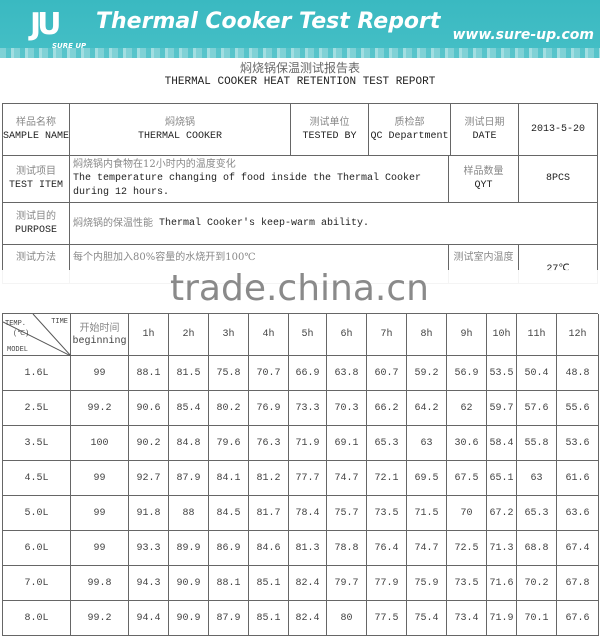 The image size is (600, 636). Describe the element at coordinates (347, 583) in the screenshot. I see `temperature-cell: 79.7` at that location.